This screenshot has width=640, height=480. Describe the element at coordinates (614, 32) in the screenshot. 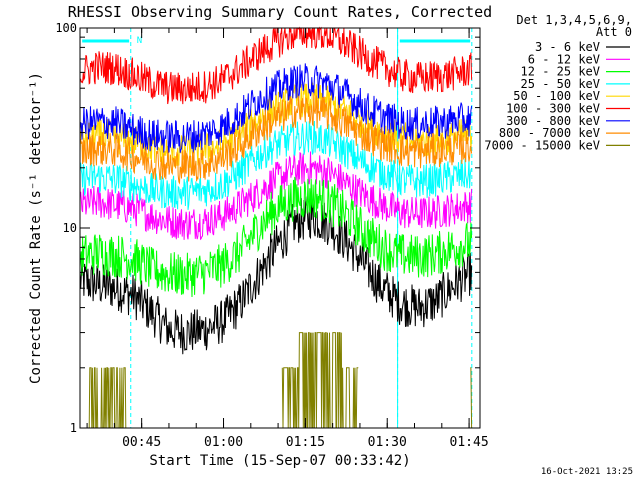

I see `legend-header-line-2: Att 0` at that location.